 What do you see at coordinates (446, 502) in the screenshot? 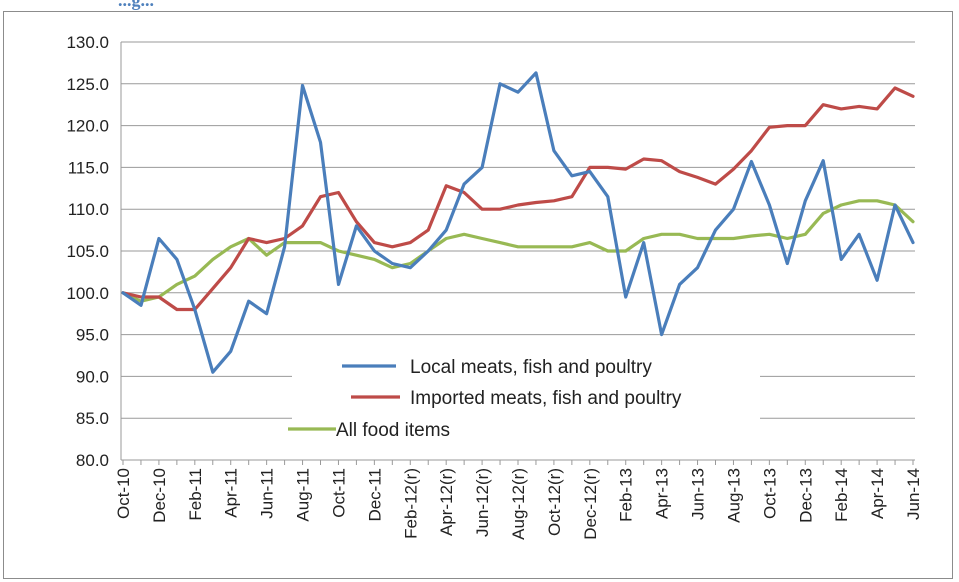
I see `x-tick-label: Apr-12(r)` at bounding box center [446, 502].